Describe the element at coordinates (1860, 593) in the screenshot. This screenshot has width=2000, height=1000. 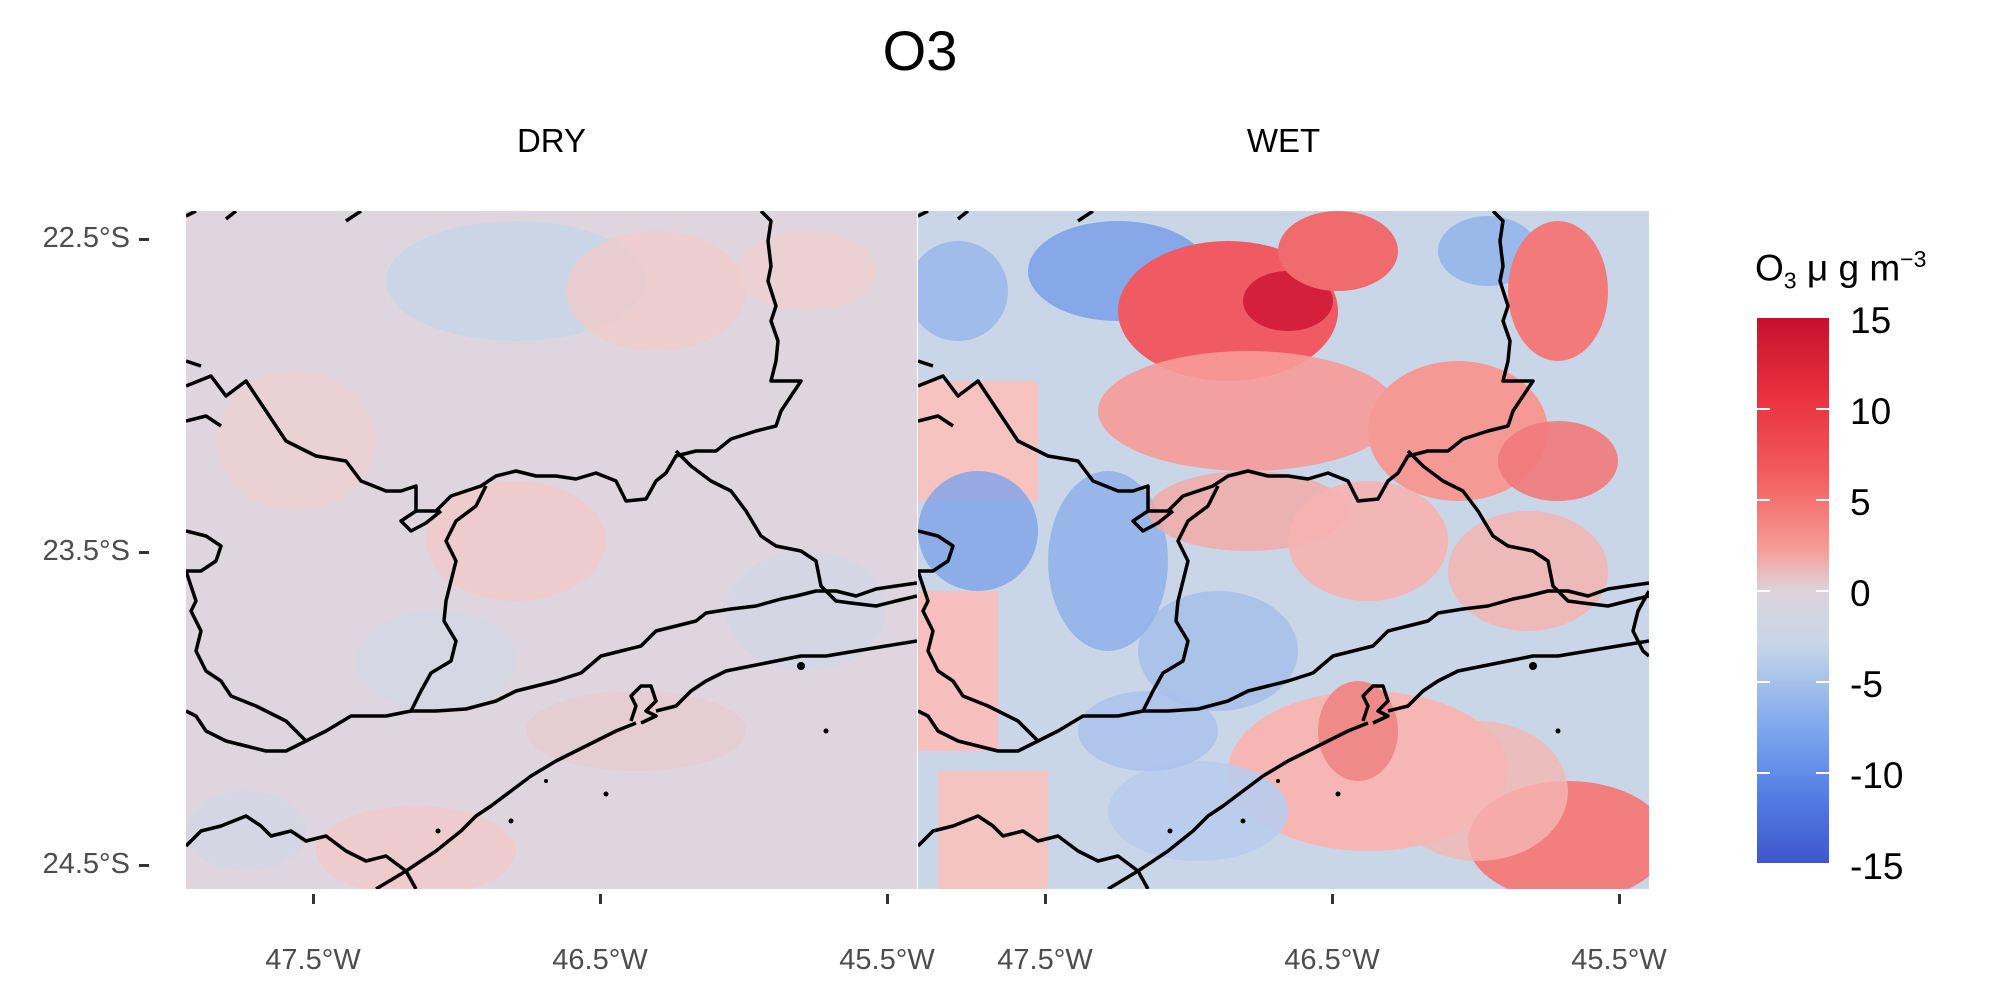
I see `legend-label-0: 0` at that location.